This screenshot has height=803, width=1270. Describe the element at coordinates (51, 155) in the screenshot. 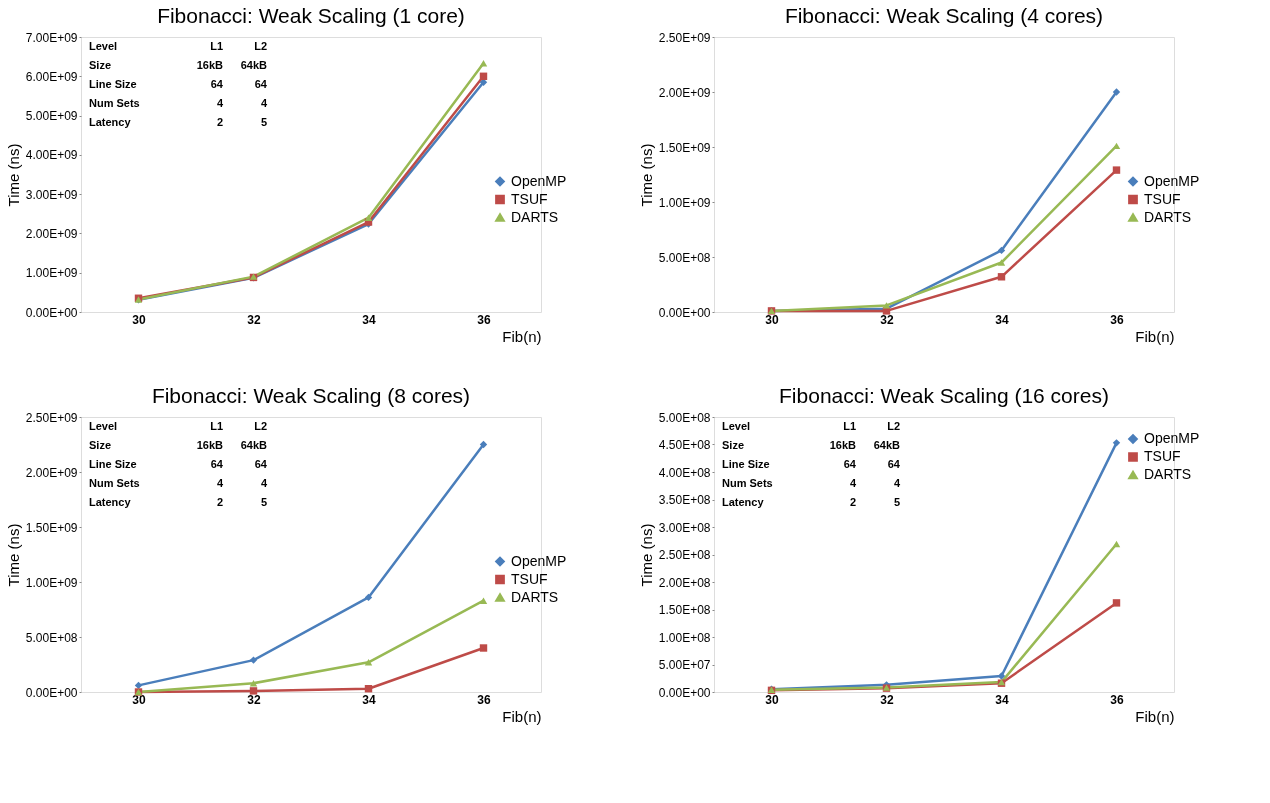

I see `y-tick-label: 4.00E+09` at that location.